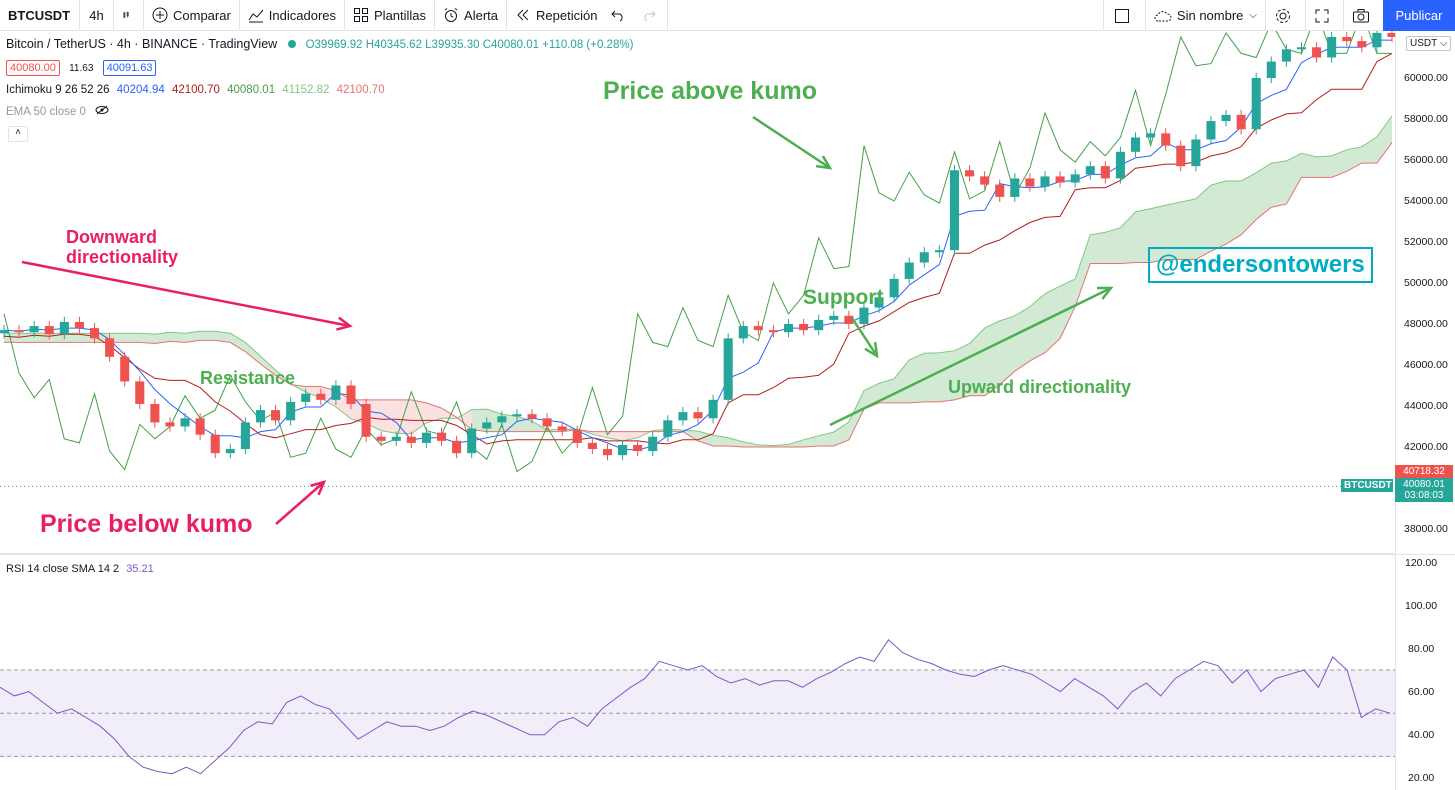 This screenshot has width=1455, height=790. What do you see at coordinates (1421, 649) in the screenshot?
I see `rsi-tick: 80.00` at bounding box center [1421, 649].